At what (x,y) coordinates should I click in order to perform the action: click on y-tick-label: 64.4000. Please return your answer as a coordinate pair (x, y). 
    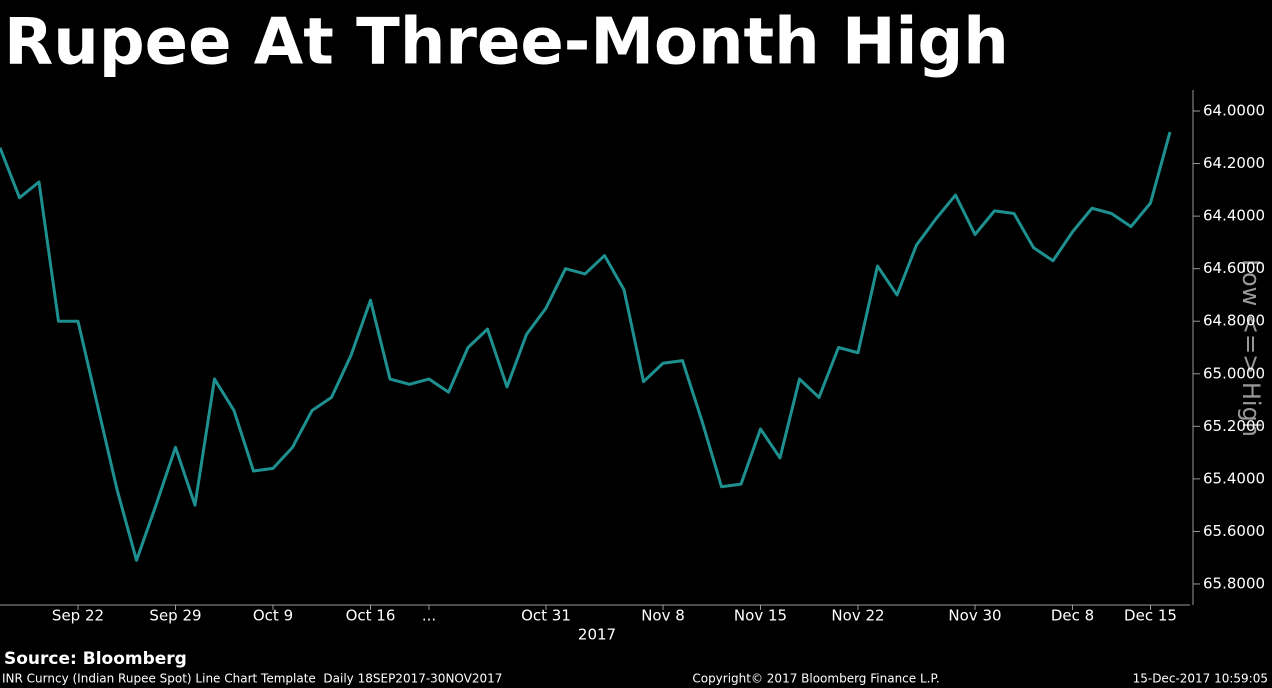
    Looking at the image, I should click on (1234, 216).